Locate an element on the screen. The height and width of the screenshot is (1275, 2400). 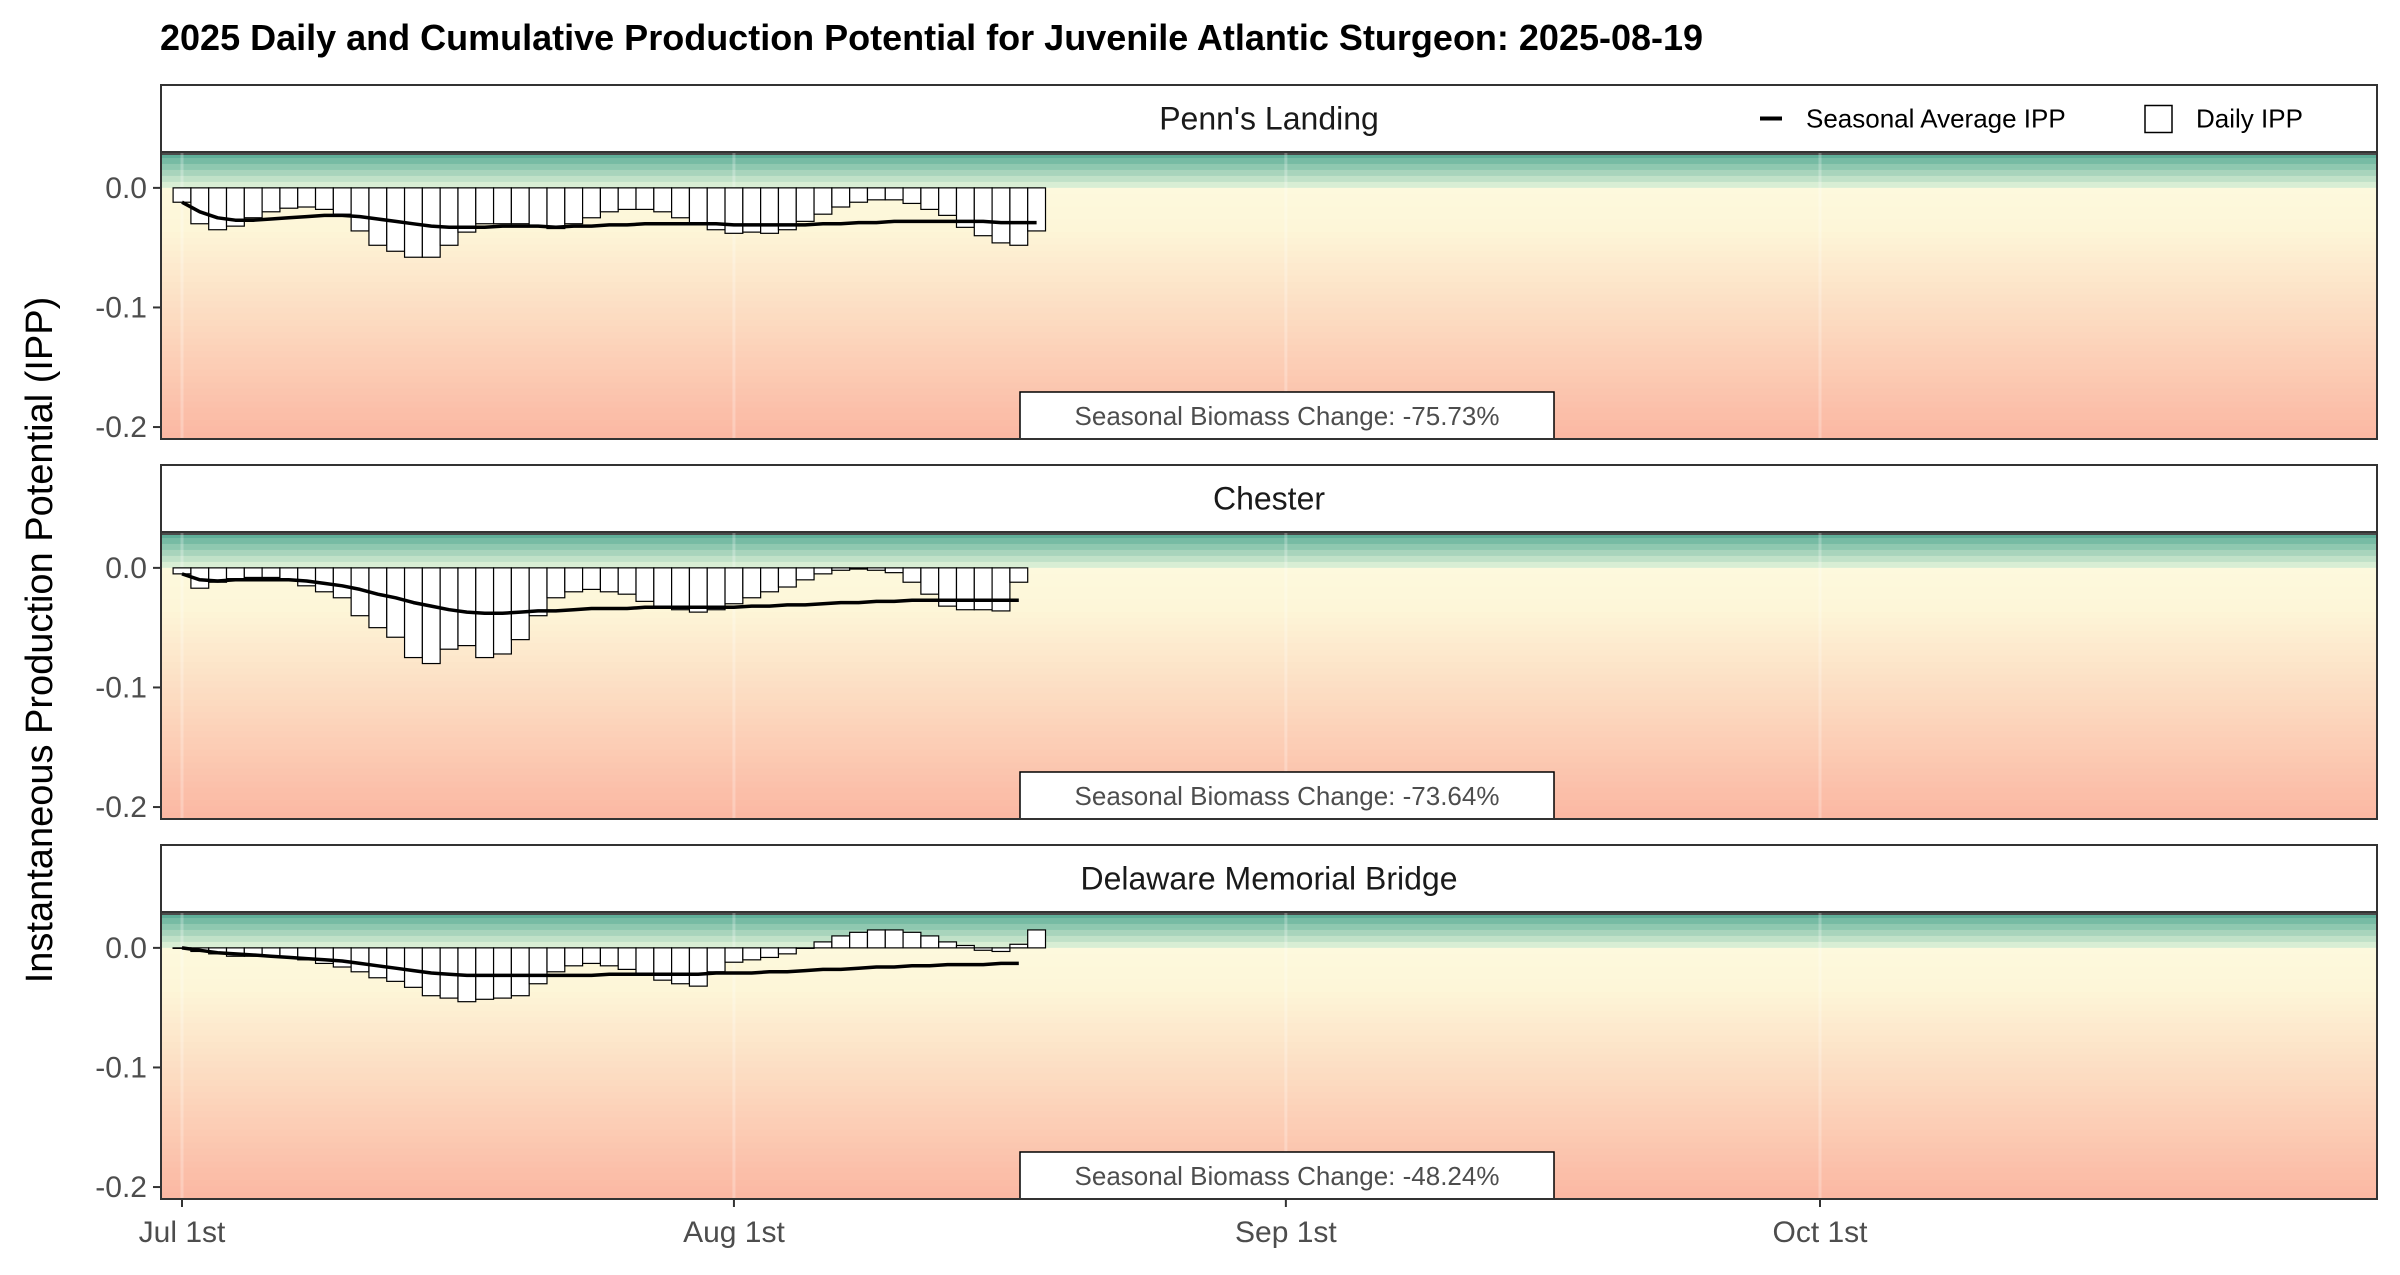
panel-strip-label: Chester is located at coordinates (1269, 499).